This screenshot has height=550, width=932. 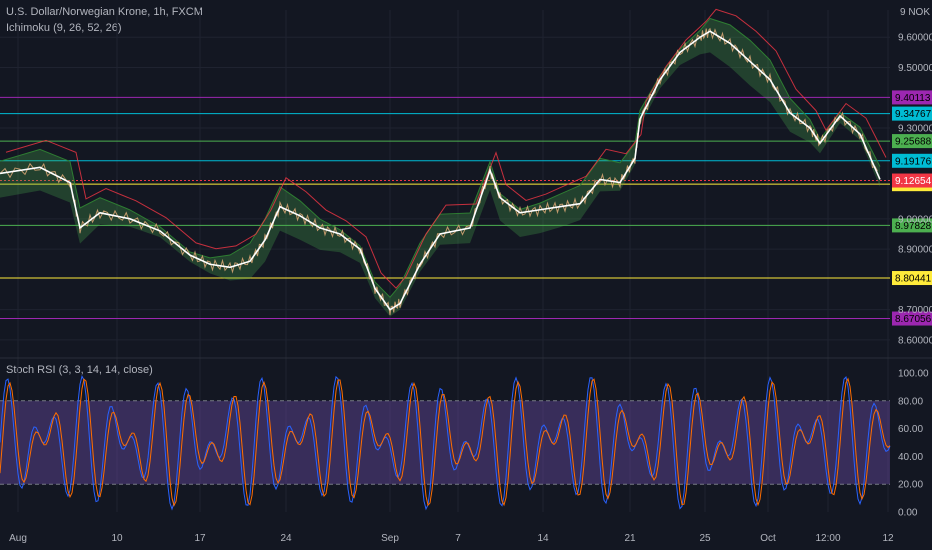 I want to click on y-tick-label: 8.60000, so click(x=915, y=340).